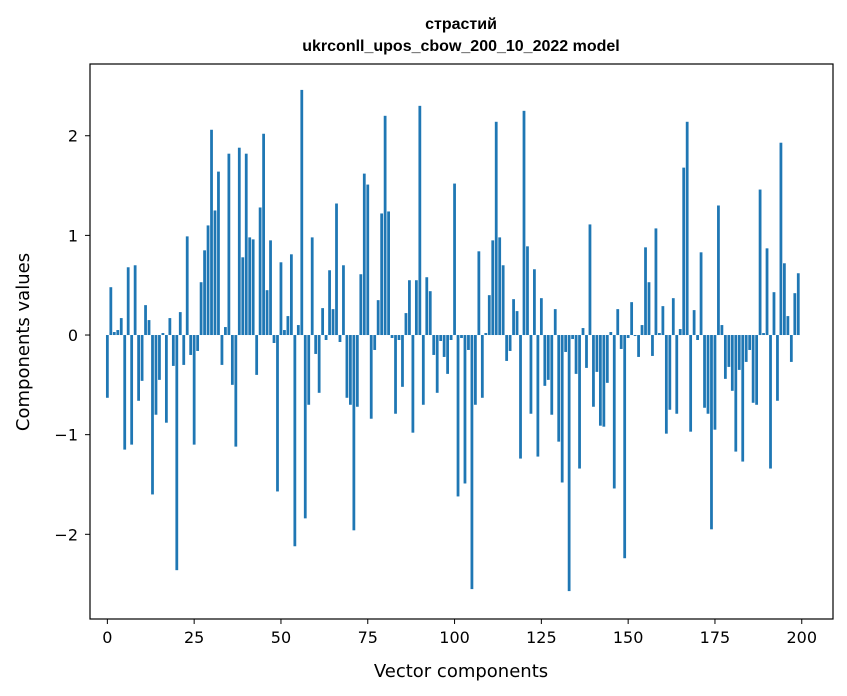 The width and height of the screenshot is (847, 696). Describe the element at coordinates (459, 633) in the screenshot. I see `x-axis-ticks: 0 25 50 75 100 125 150 175 200` at that location.